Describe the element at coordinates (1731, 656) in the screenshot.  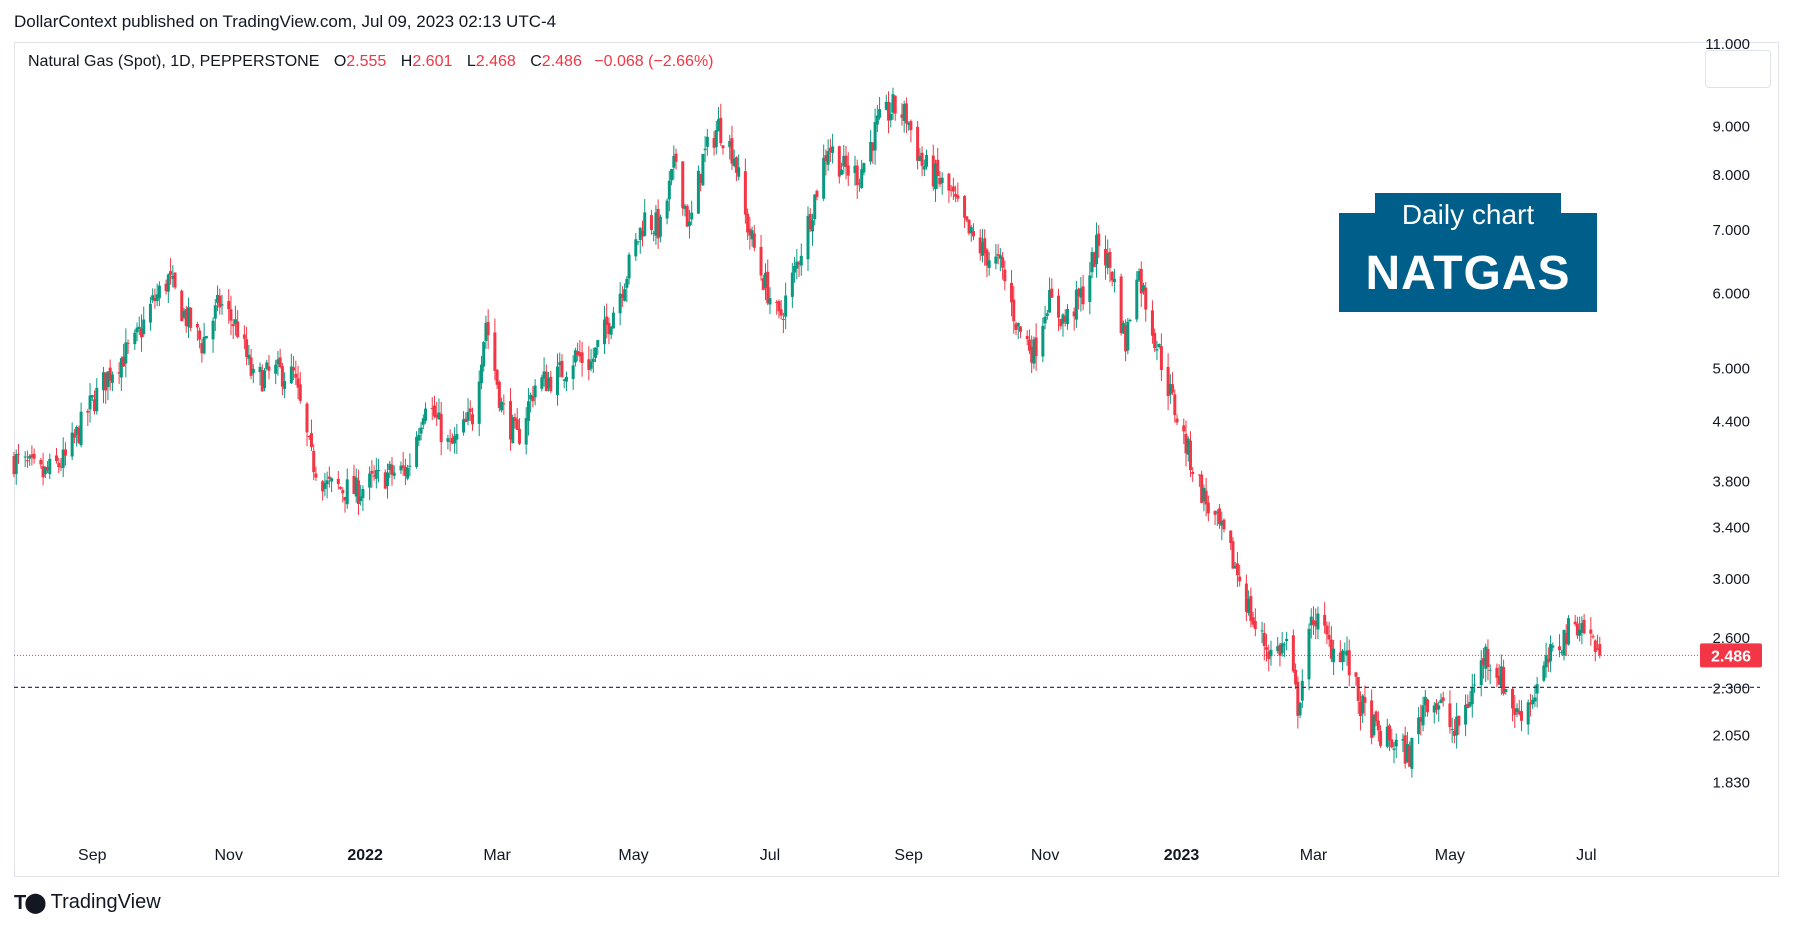
I see `last-price-label: 2.486` at that location.